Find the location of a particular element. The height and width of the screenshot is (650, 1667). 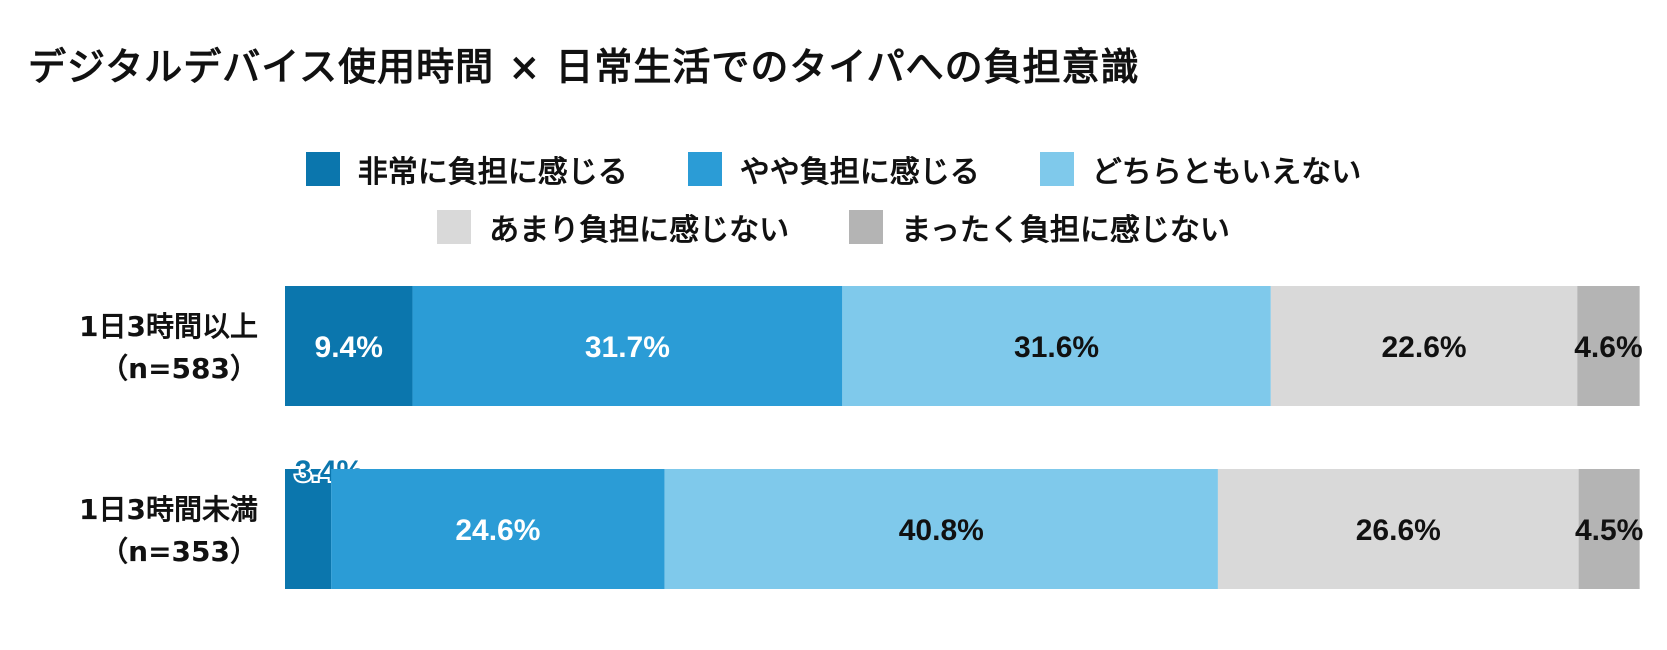

legend-label: 非常に負担に感じる is located at coordinates (492, 172).